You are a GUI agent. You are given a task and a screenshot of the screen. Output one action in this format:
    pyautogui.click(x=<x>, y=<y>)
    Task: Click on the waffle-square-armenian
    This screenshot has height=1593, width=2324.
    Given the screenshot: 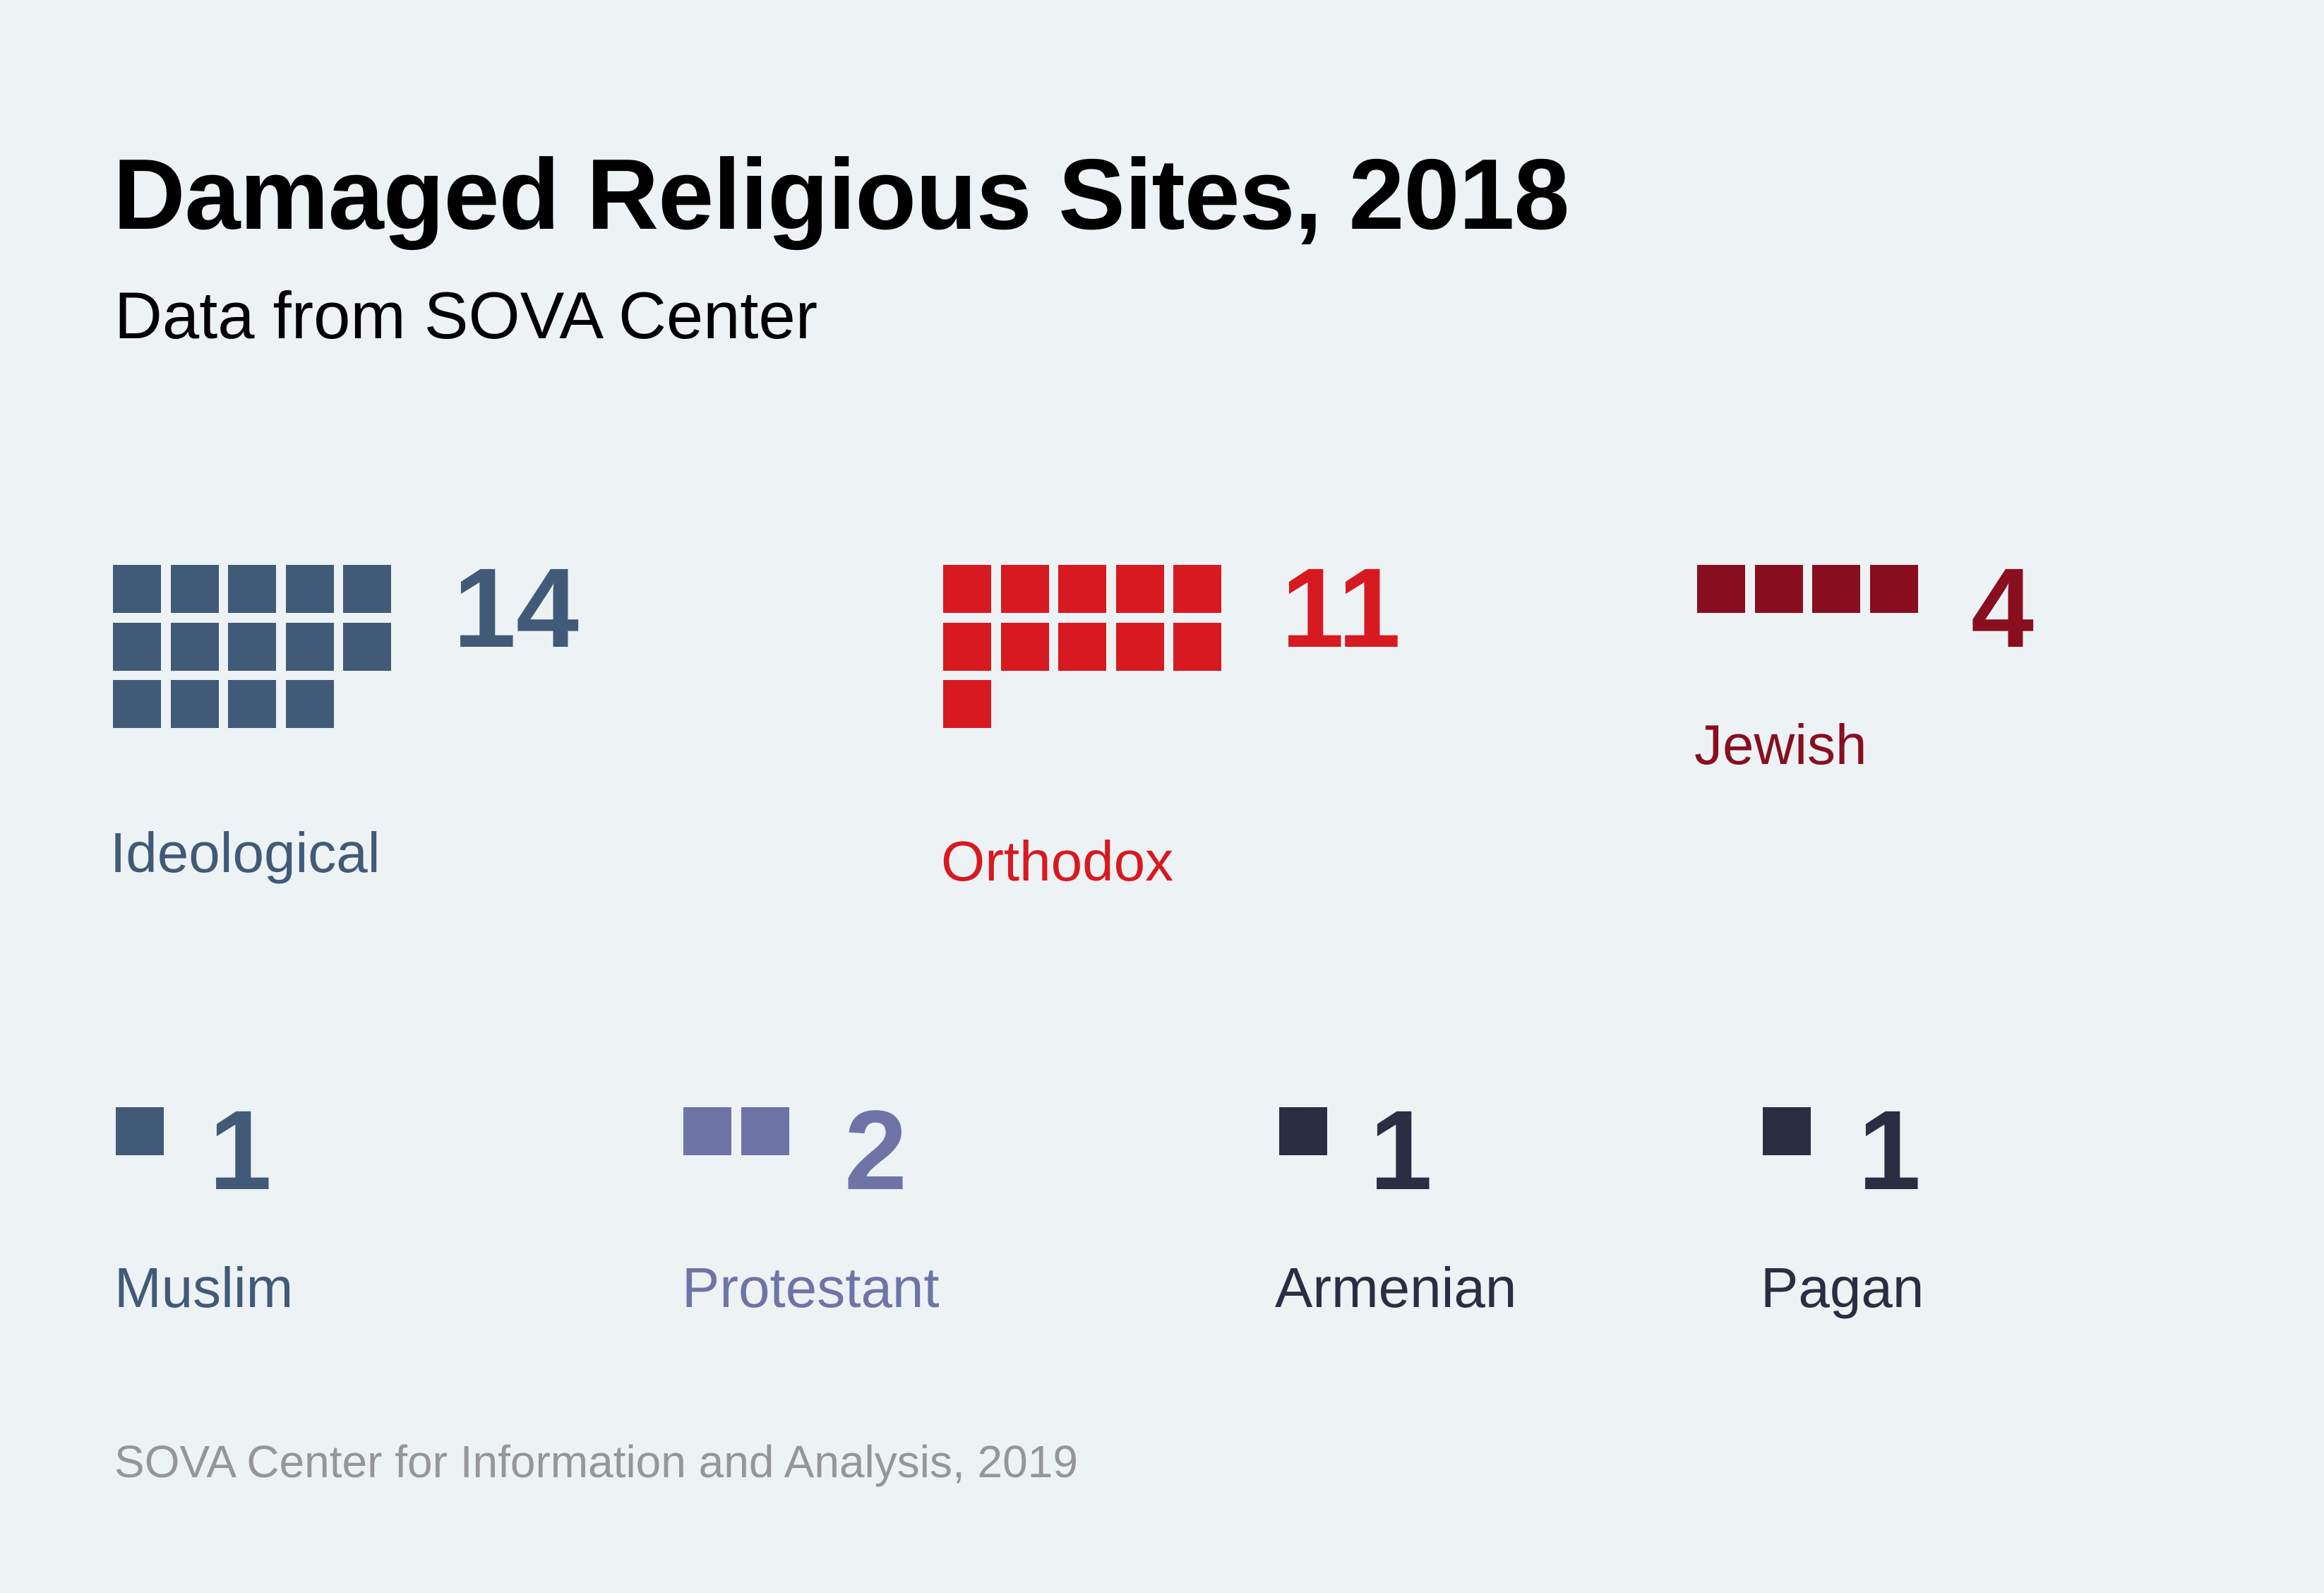 What is the action you would take?
    pyautogui.click(x=1303, y=1131)
    